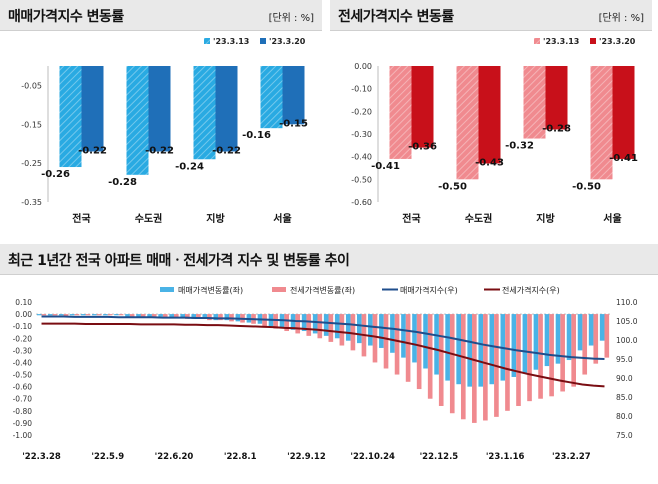  I want to click on jeonse-change-title: 전세가격지수 변동률, so click(396, 17).